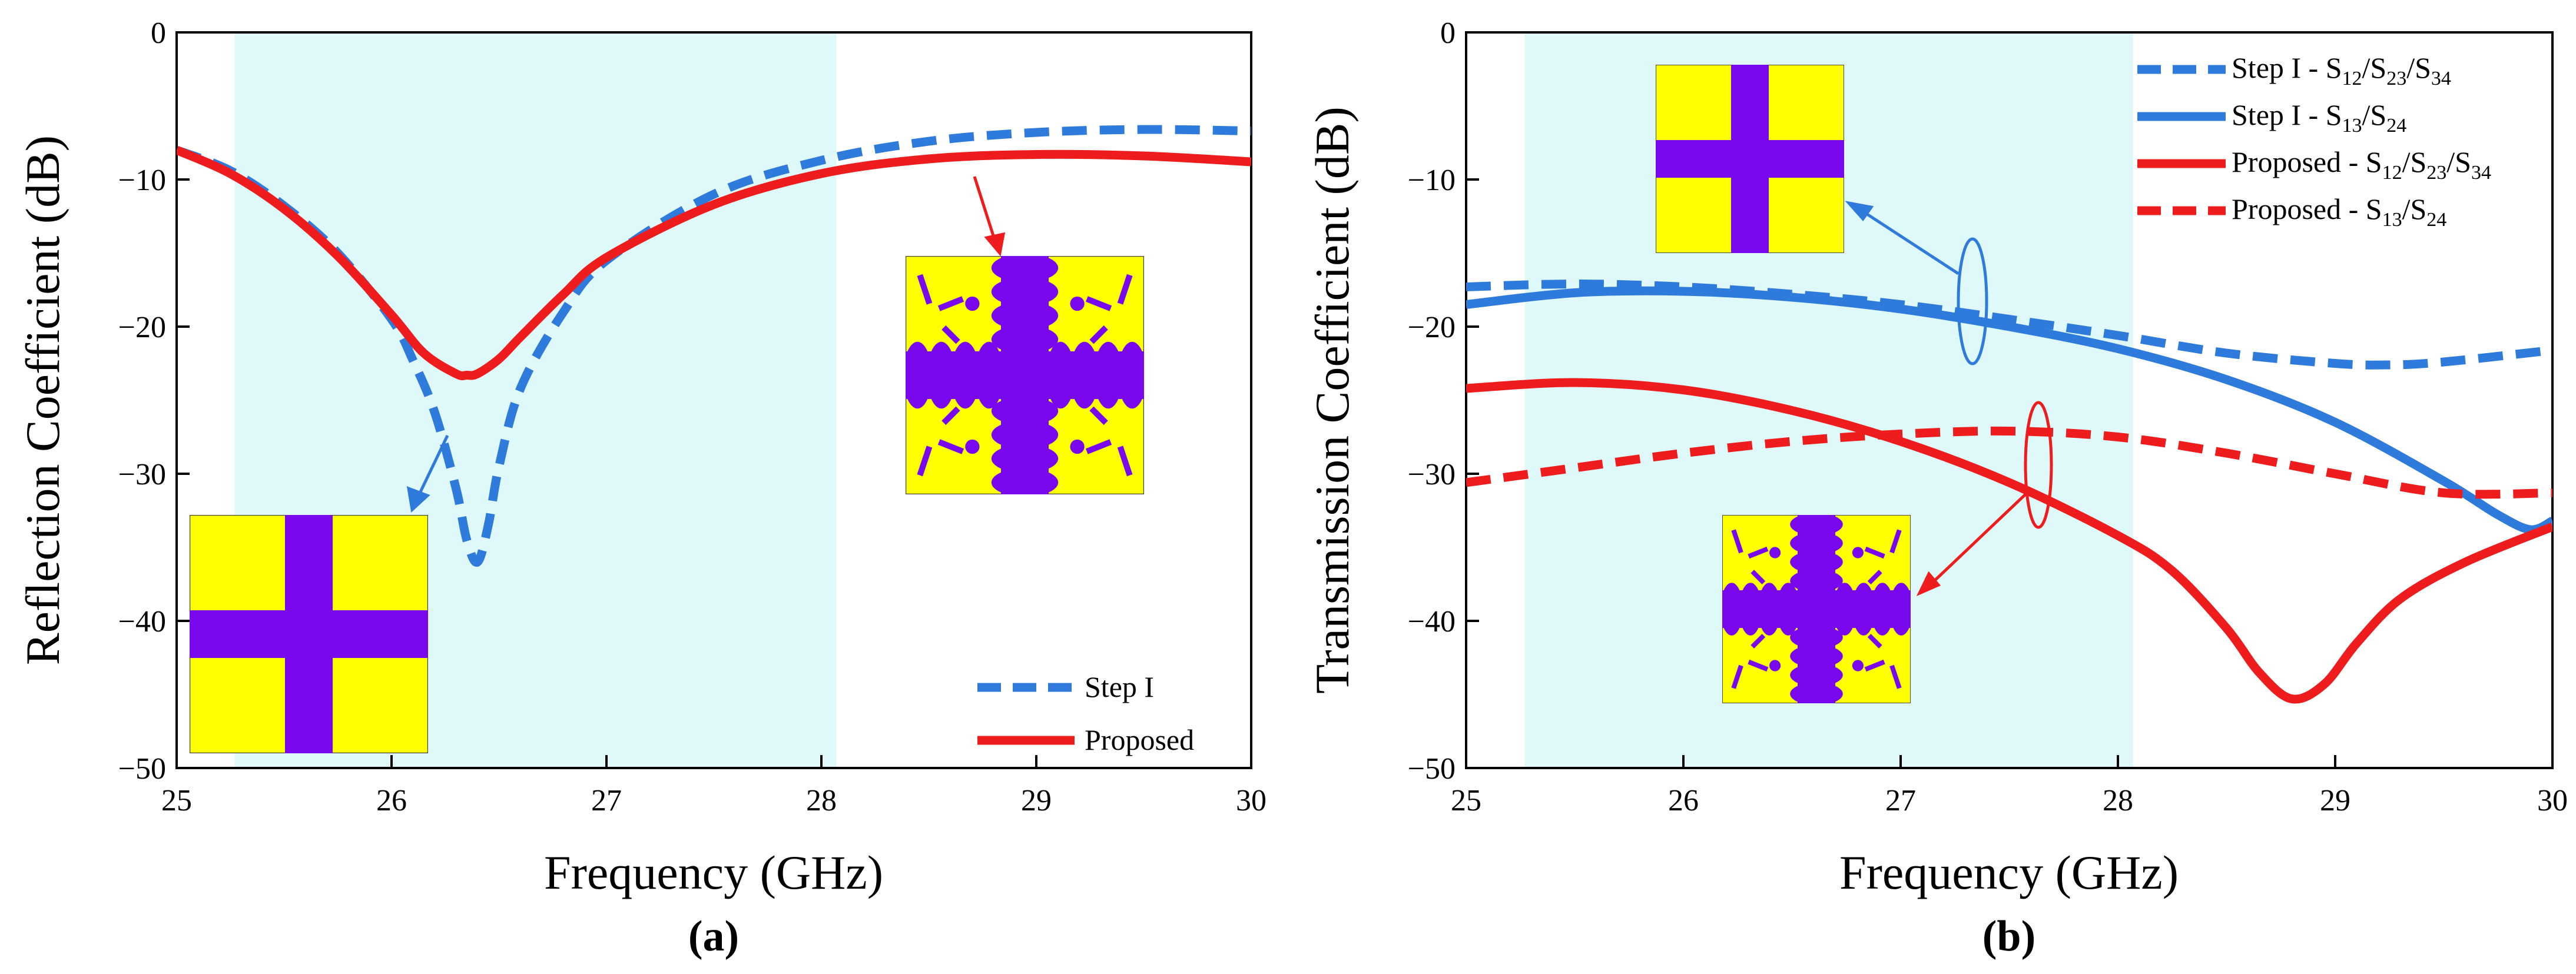  I want to click on proposed-s12-line, so click(2009, 541).